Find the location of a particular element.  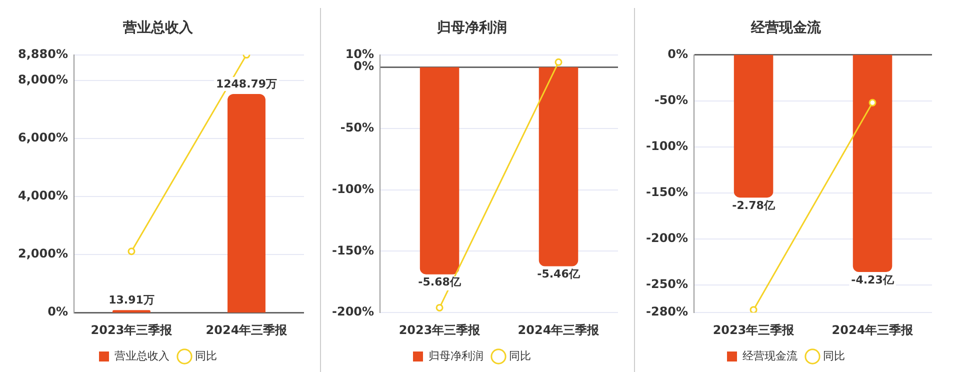

chart-title: 经营现金流 is located at coordinates (786, 27).